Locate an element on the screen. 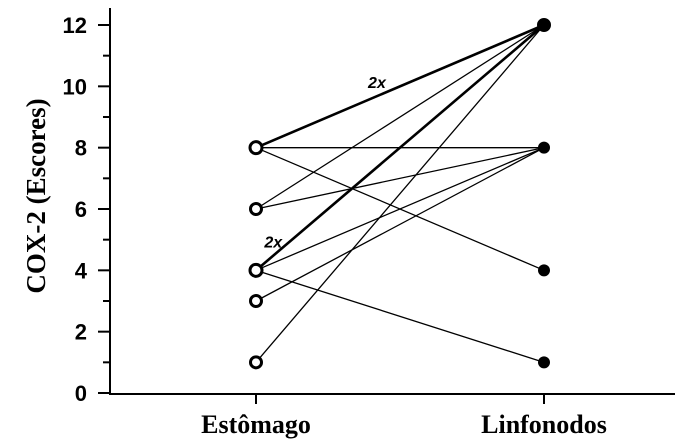 The image size is (679, 441). y-tick-label: 2 is located at coordinates (81, 332).